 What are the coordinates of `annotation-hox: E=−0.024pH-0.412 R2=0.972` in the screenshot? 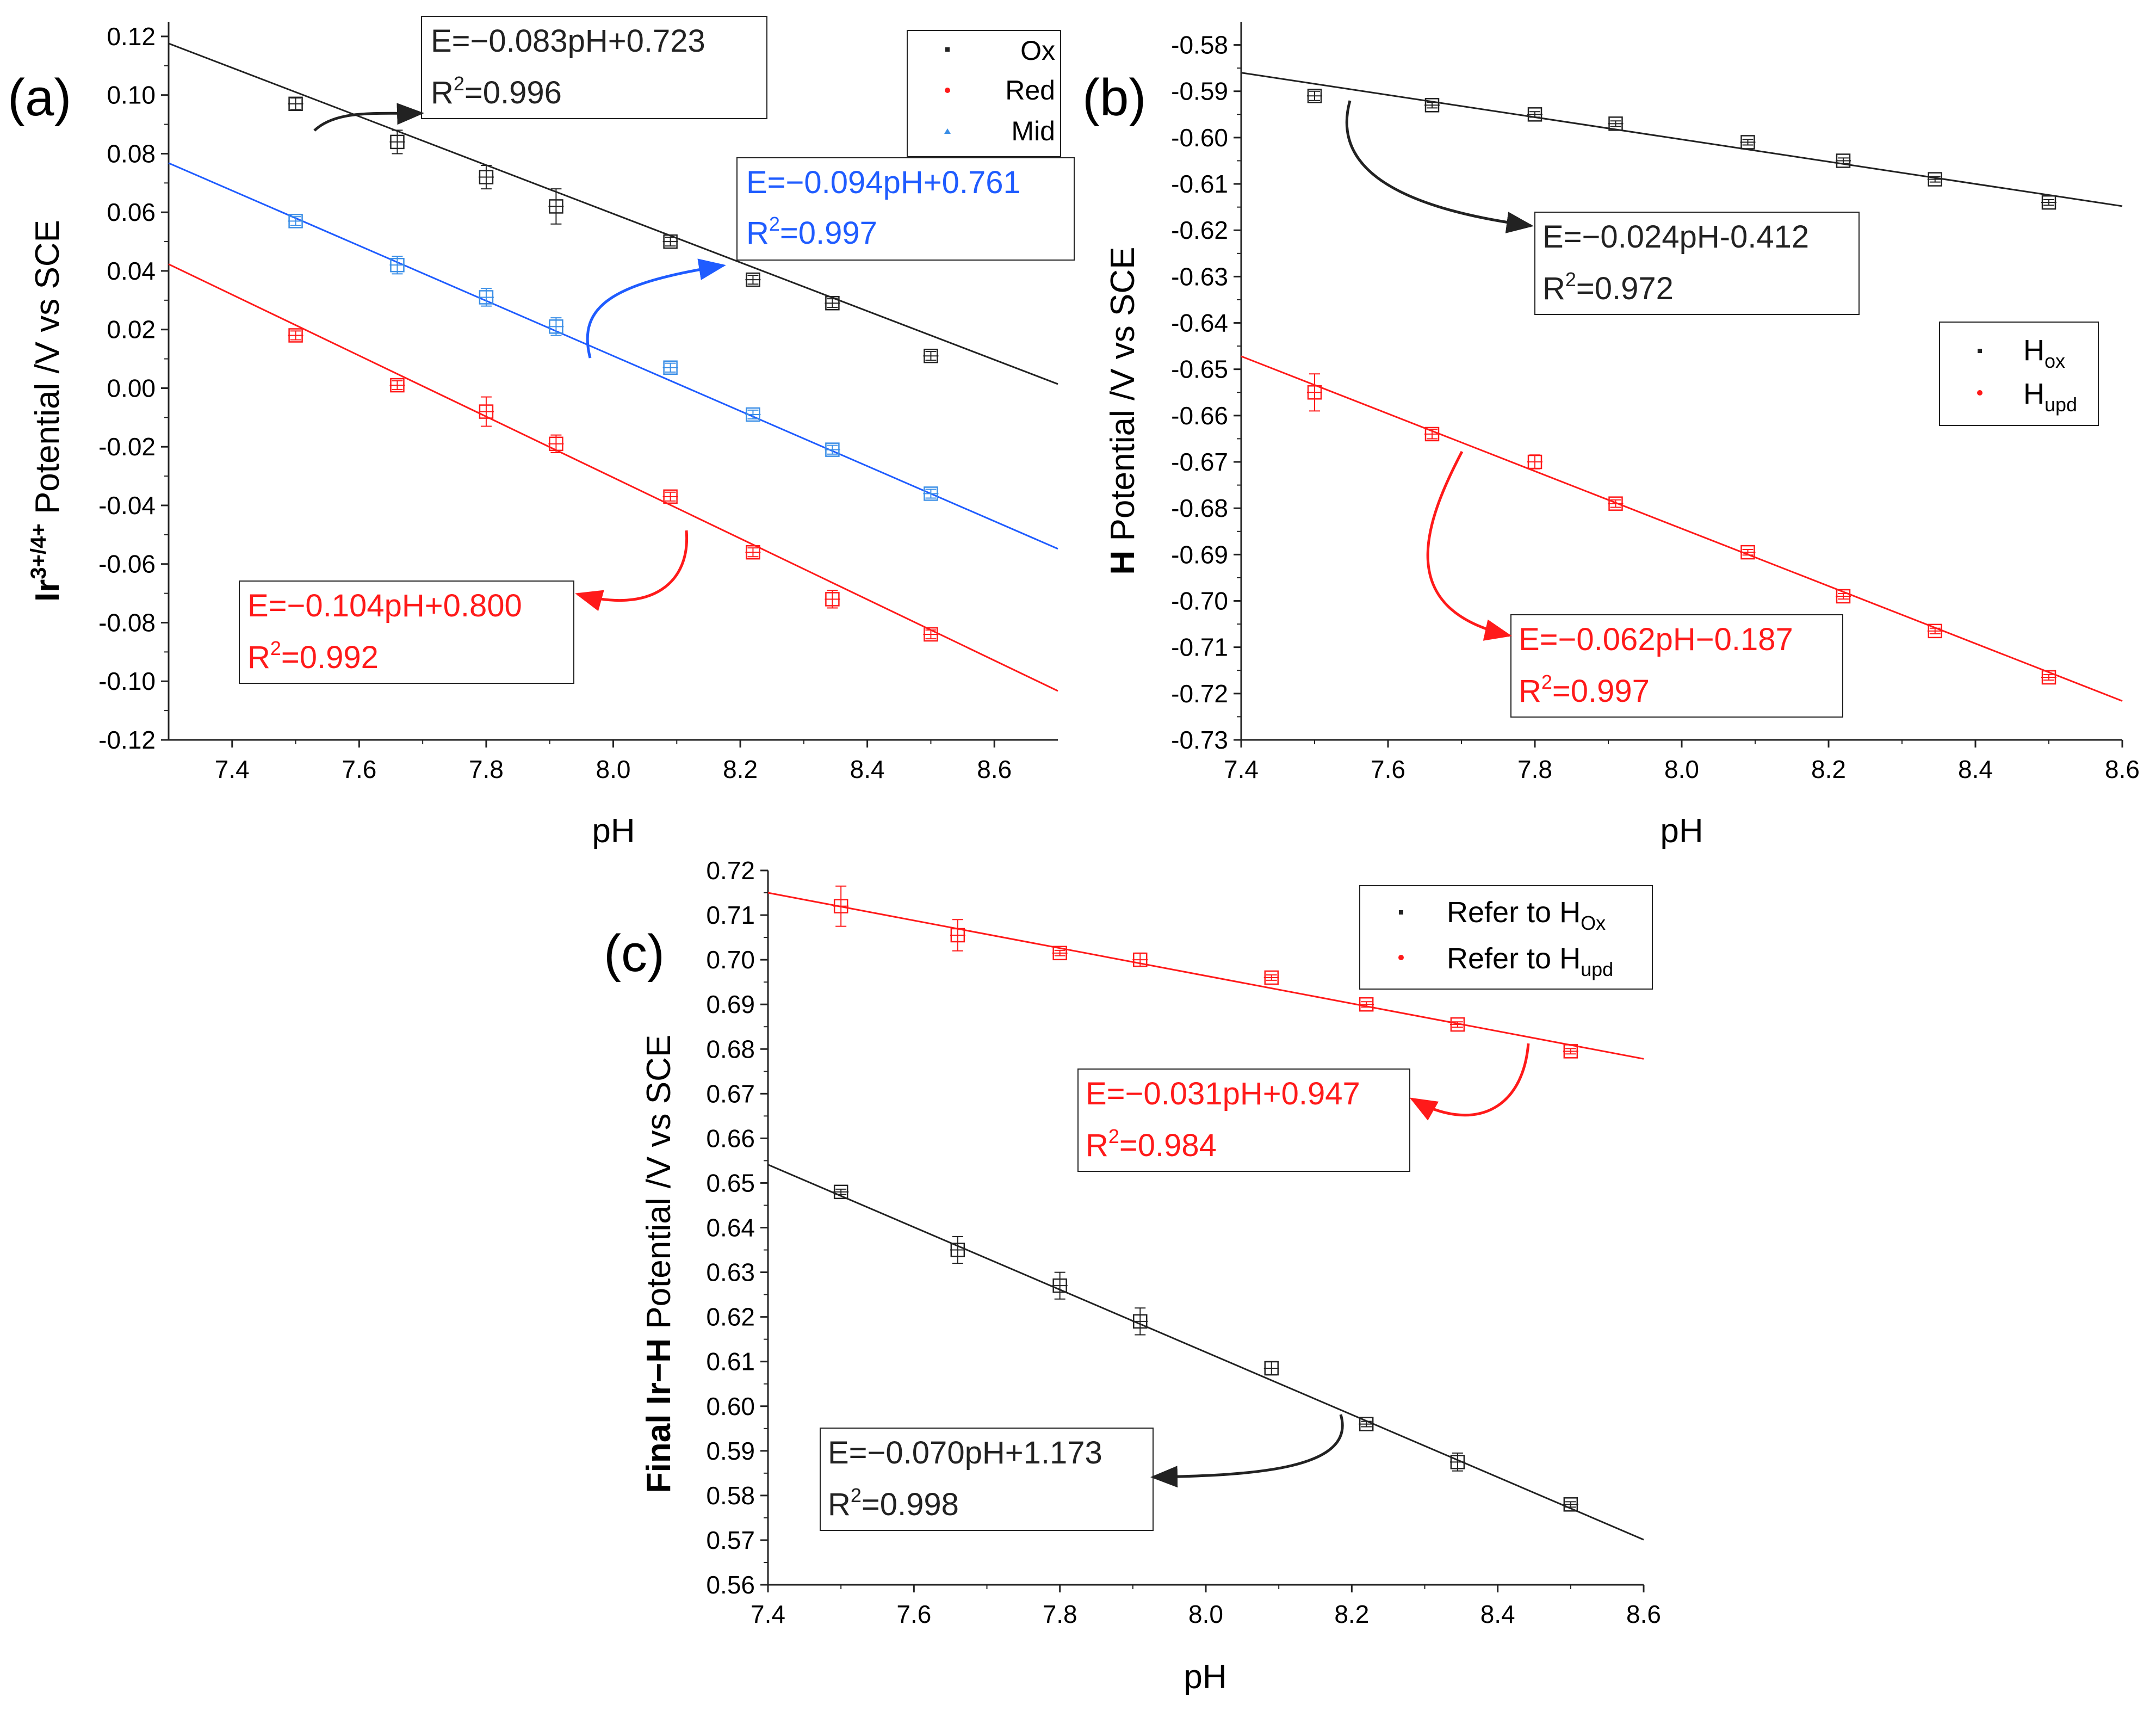 It's located at (1602, 207).